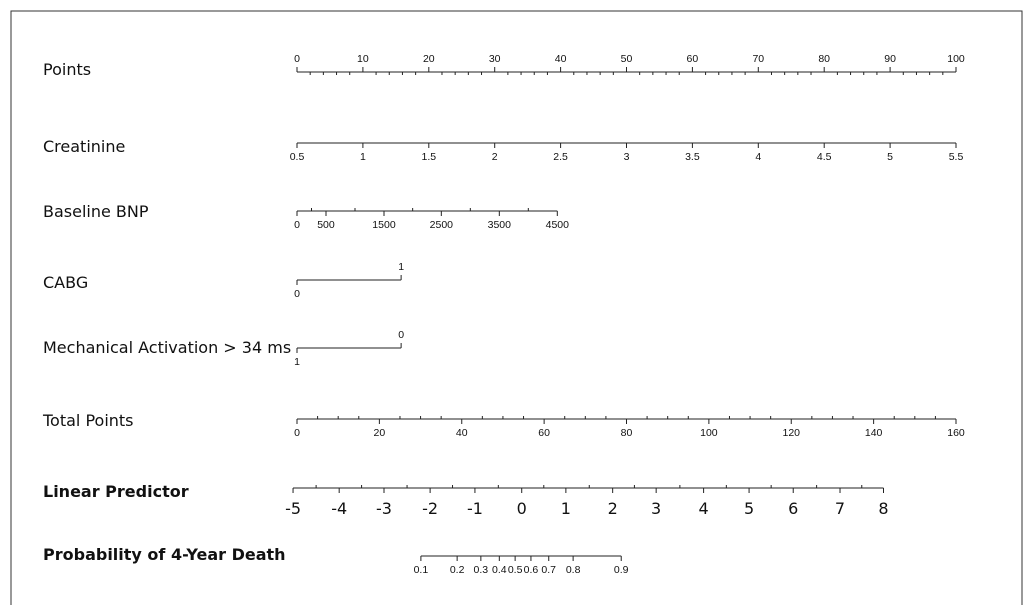 The width and height of the screenshot is (1030, 605). I want to click on tick-label: -5, so click(293, 508).